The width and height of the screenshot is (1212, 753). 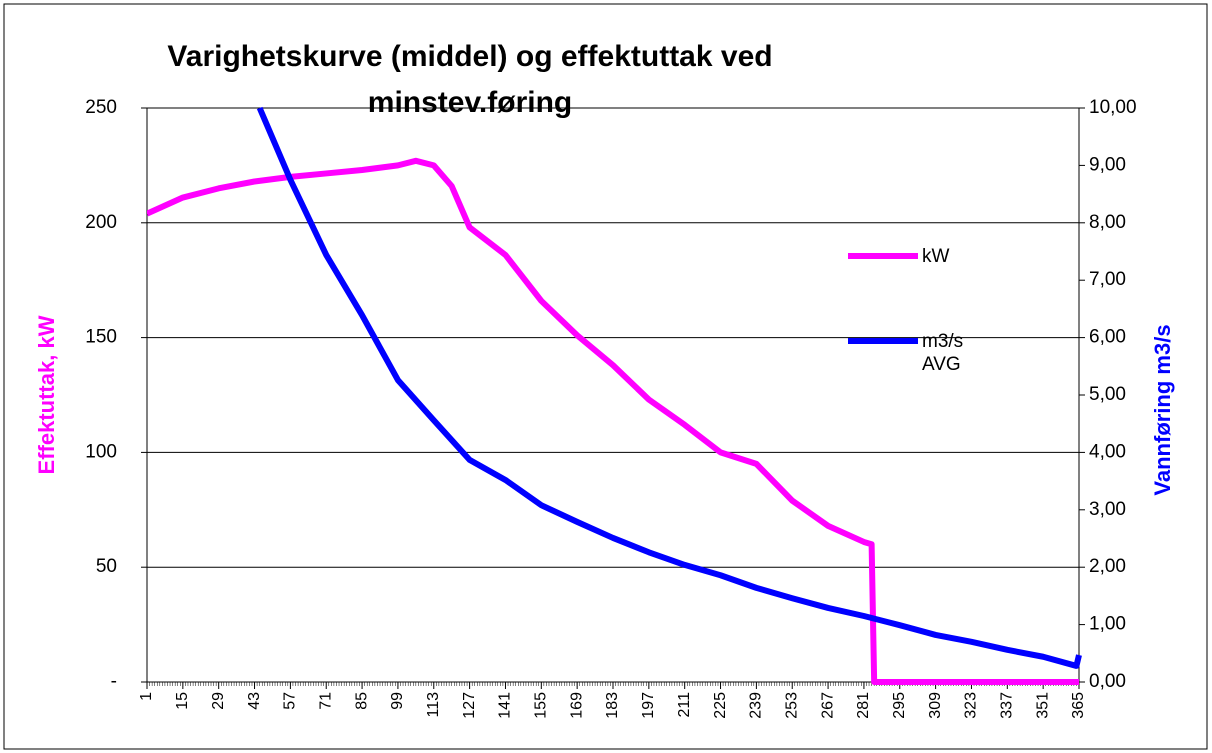 What do you see at coordinates (505, 705) in the screenshot?
I see `x-tick-label: 141` at bounding box center [505, 705].